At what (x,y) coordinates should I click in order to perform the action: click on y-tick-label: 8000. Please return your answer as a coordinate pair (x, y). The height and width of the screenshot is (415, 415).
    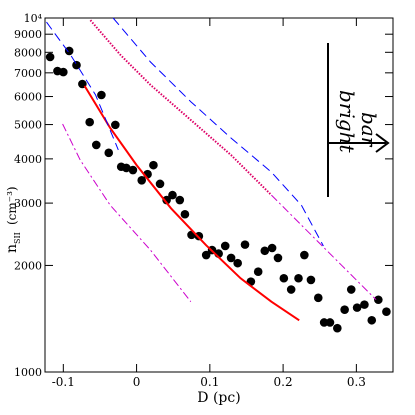
    Looking at the image, I should click on (28, 52).